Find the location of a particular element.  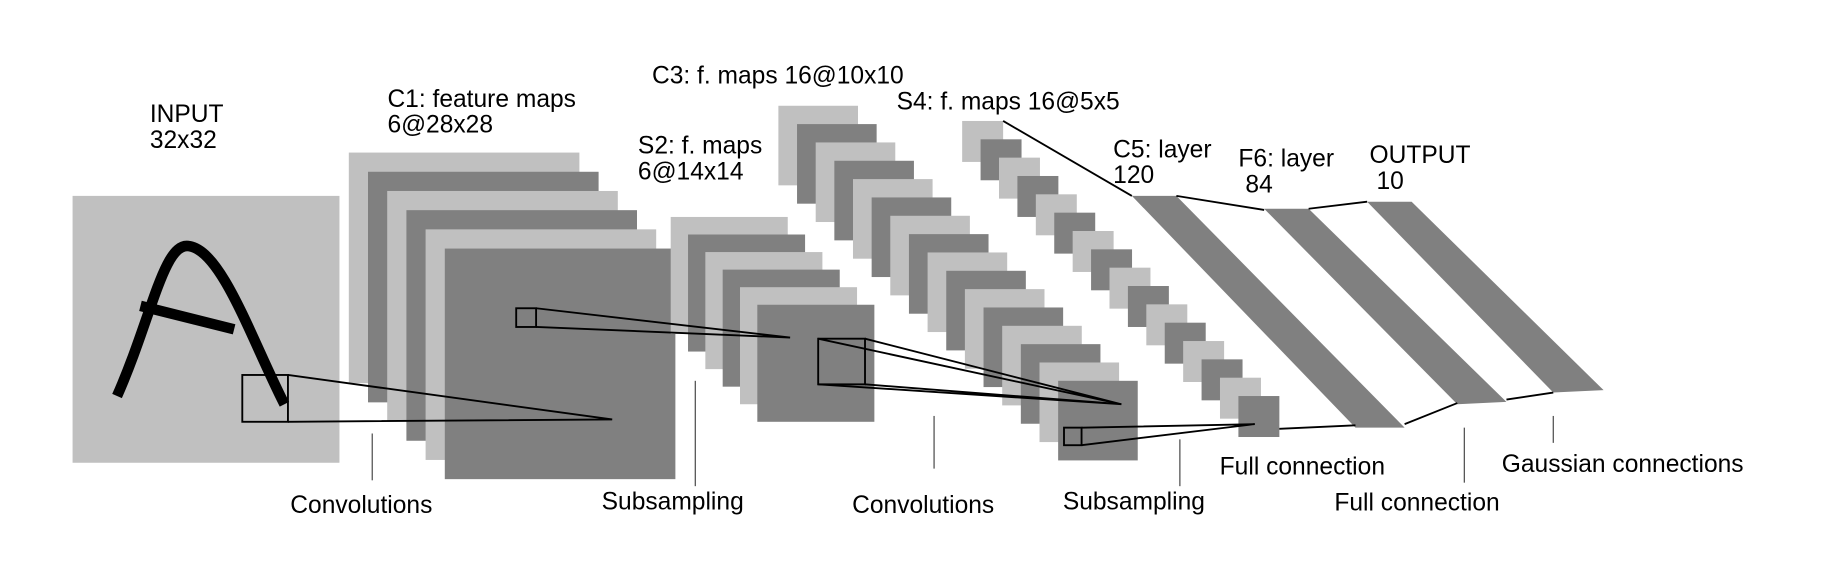

operation: Gaussian connections is located at coordinates (1623, 464).